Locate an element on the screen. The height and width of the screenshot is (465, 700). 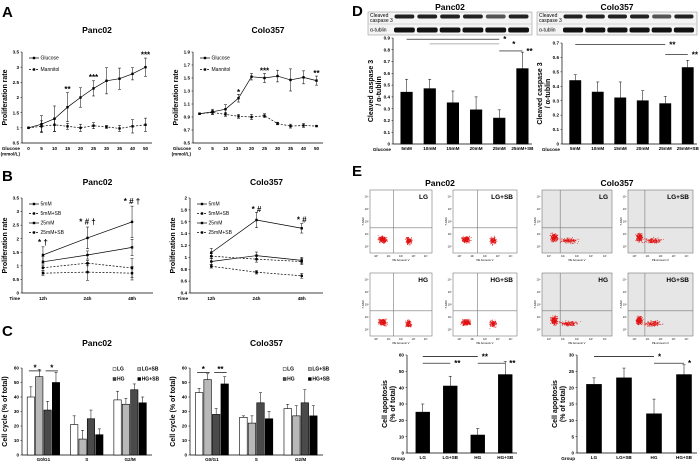
y-tick-label: 0 is located at coordinates (17, 293).